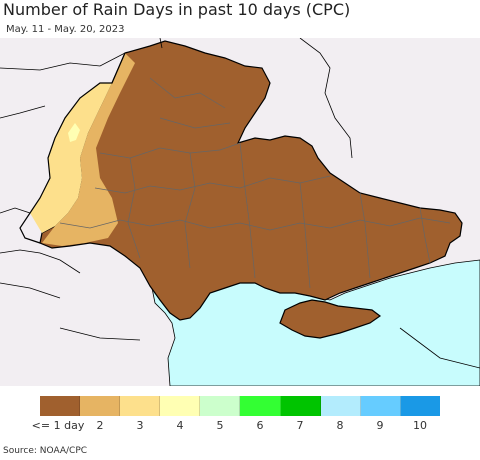  I want to click on crimea, so click(330, 319).